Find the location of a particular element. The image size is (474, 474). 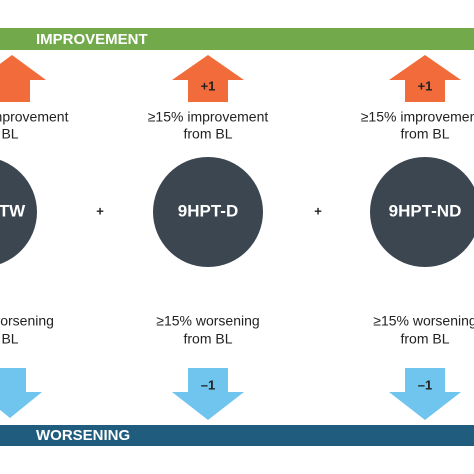

worsening-label: WORSENING is located at coordinates (83, 435).